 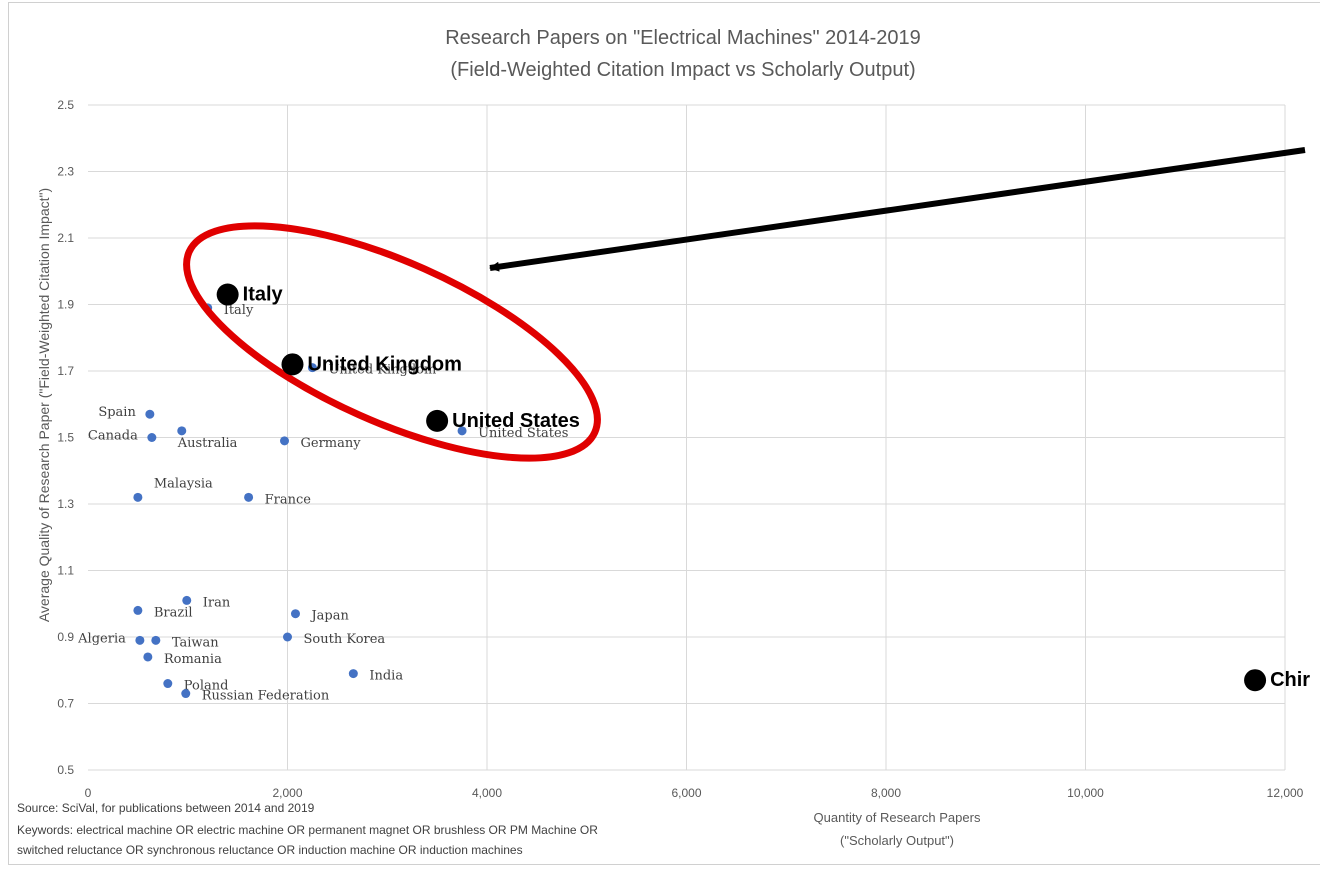 I want to click on data-point-label: United Kingdom, so click(x=382, y=370).